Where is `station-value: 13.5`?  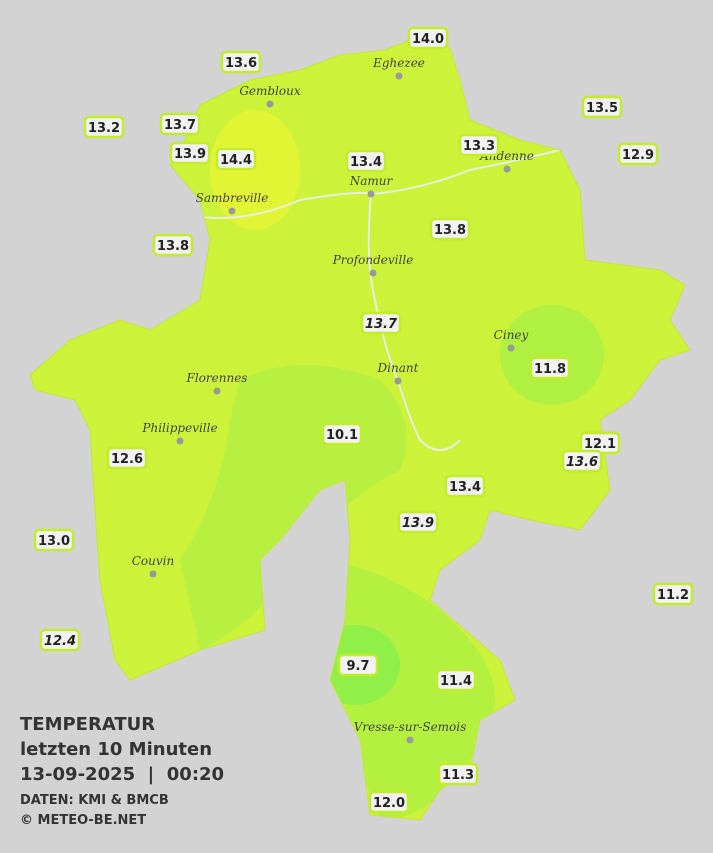 station-value: 13.5 is located at coordinates (602, 108).